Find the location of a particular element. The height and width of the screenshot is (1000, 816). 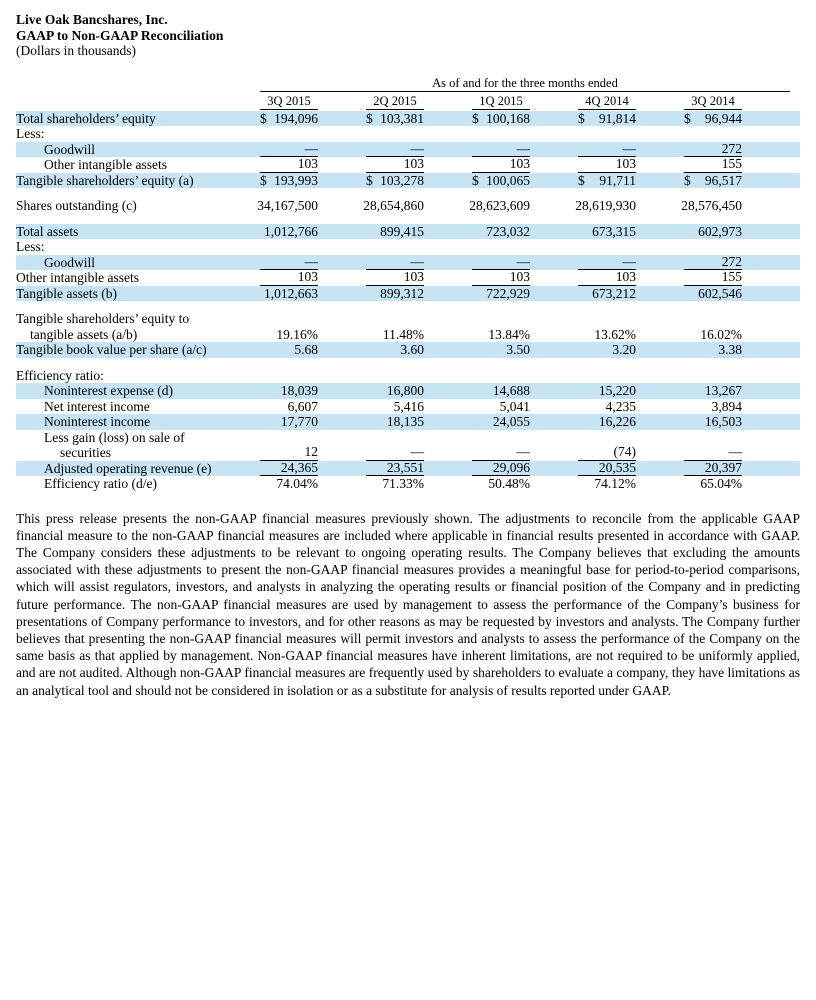

value: 3.20 is located at coordinates (624, 349).